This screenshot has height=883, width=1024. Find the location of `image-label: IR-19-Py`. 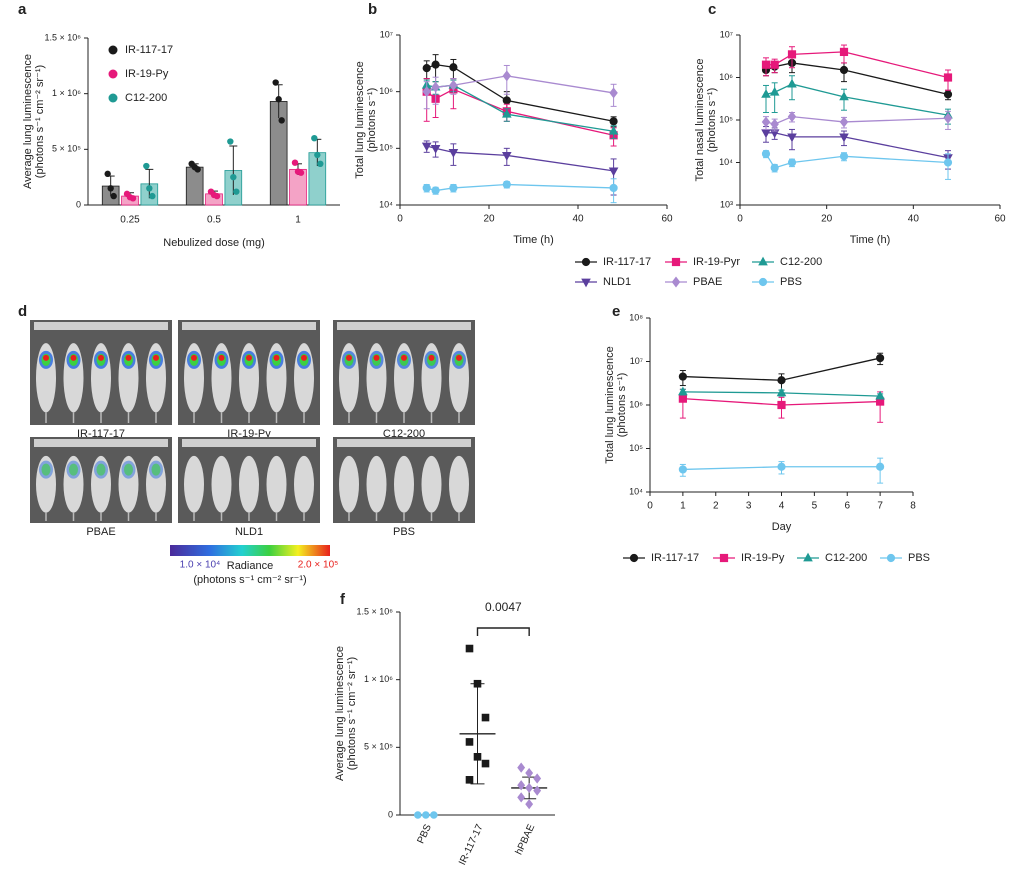

image-label: IR-19-Py is located at coordinates (249, 434).